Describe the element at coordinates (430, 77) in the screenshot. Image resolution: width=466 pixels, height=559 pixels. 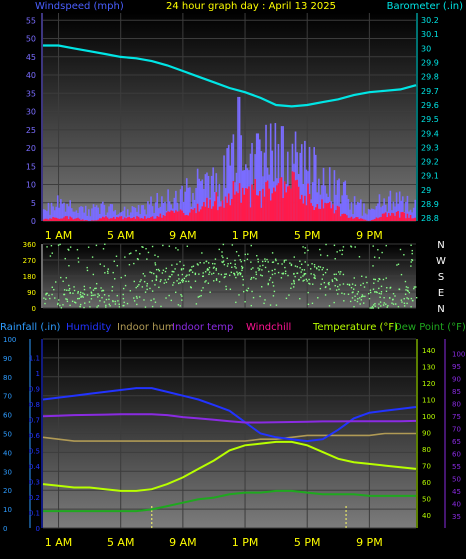
I see `barometer-tick-label: 29.8` at that location.